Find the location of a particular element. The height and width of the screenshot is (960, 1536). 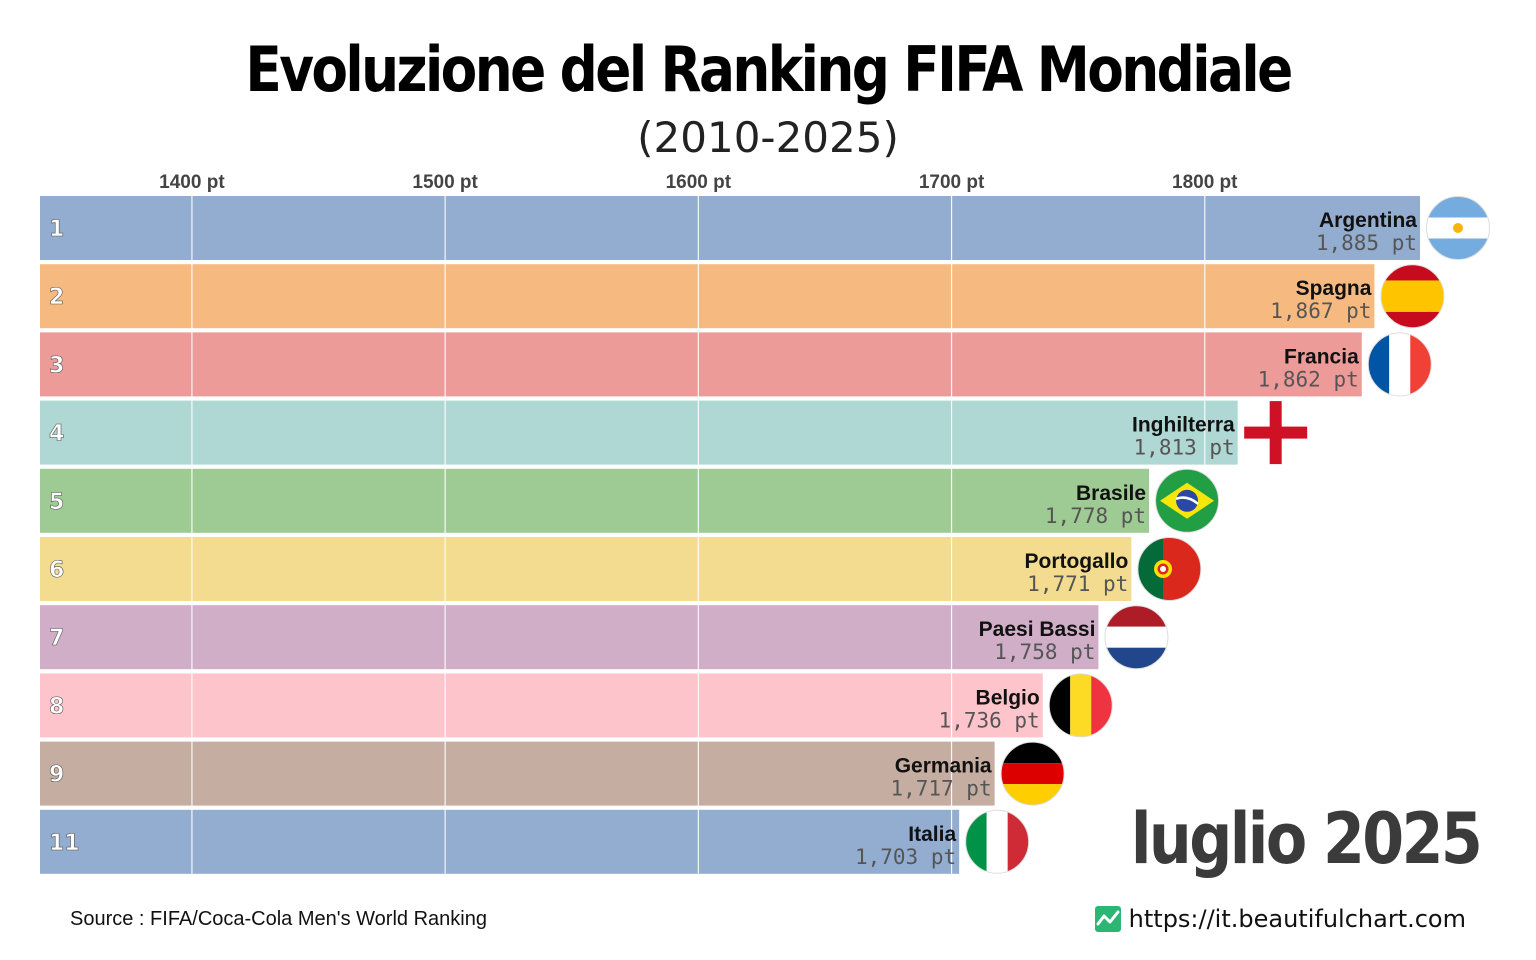

bar-group-belgio is located at coordinates (541, 705).